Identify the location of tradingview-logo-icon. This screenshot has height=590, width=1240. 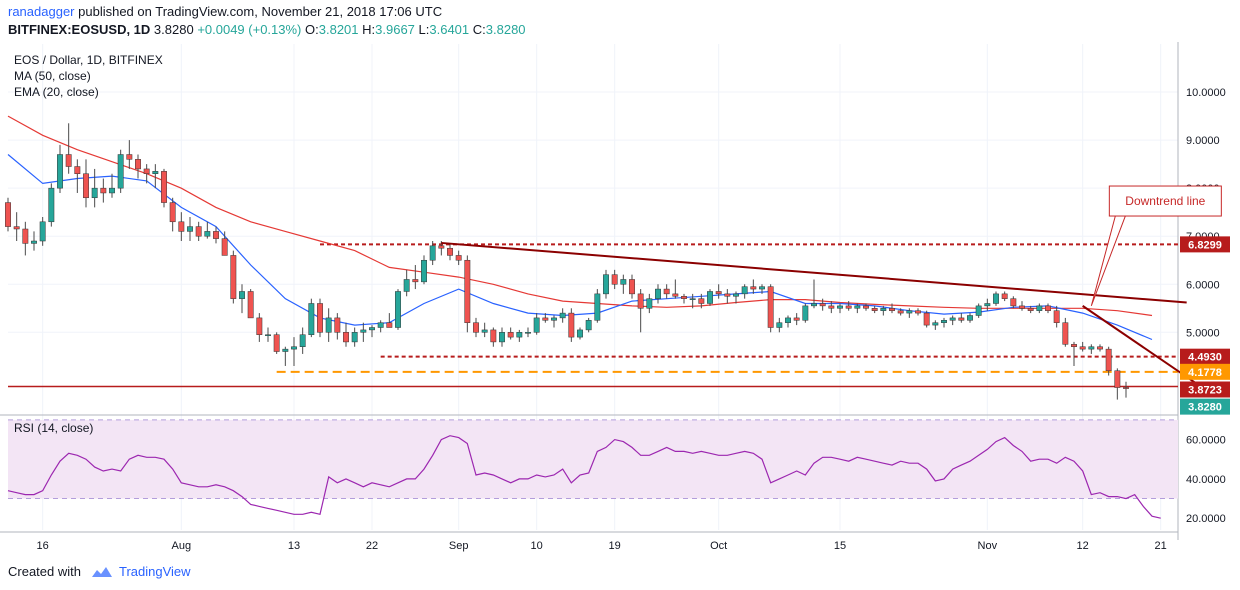
(101, 571).